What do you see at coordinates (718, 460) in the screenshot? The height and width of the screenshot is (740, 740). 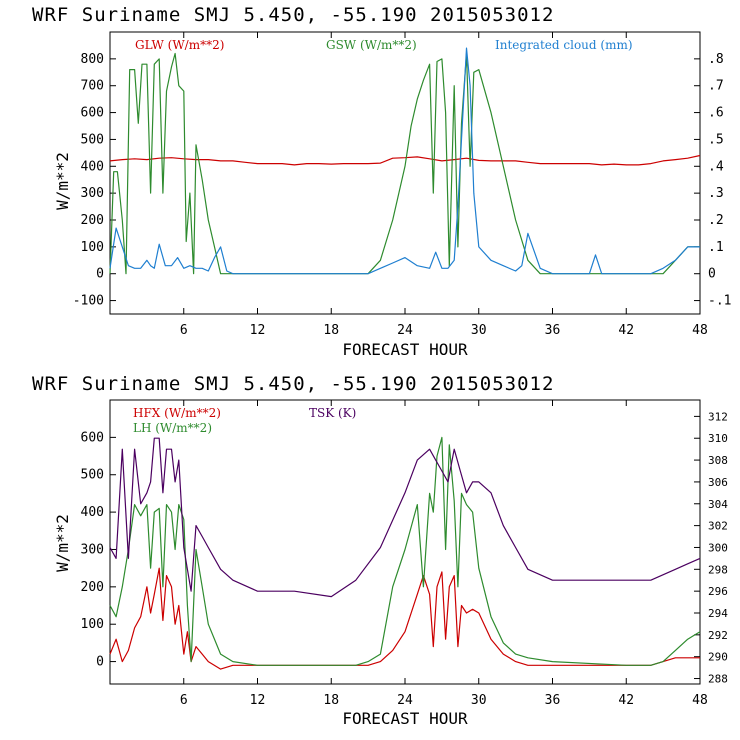 I see `chart-2-y2tick-label: 308` at bounding box center [718, 460].